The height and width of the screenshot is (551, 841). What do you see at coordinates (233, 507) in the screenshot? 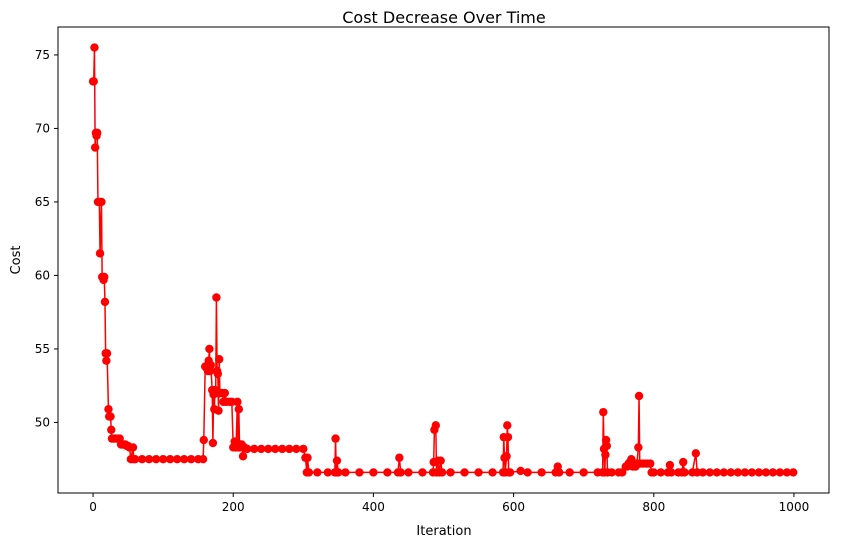
I see `x-tick-label: 200` at bounding box center [233, 507].